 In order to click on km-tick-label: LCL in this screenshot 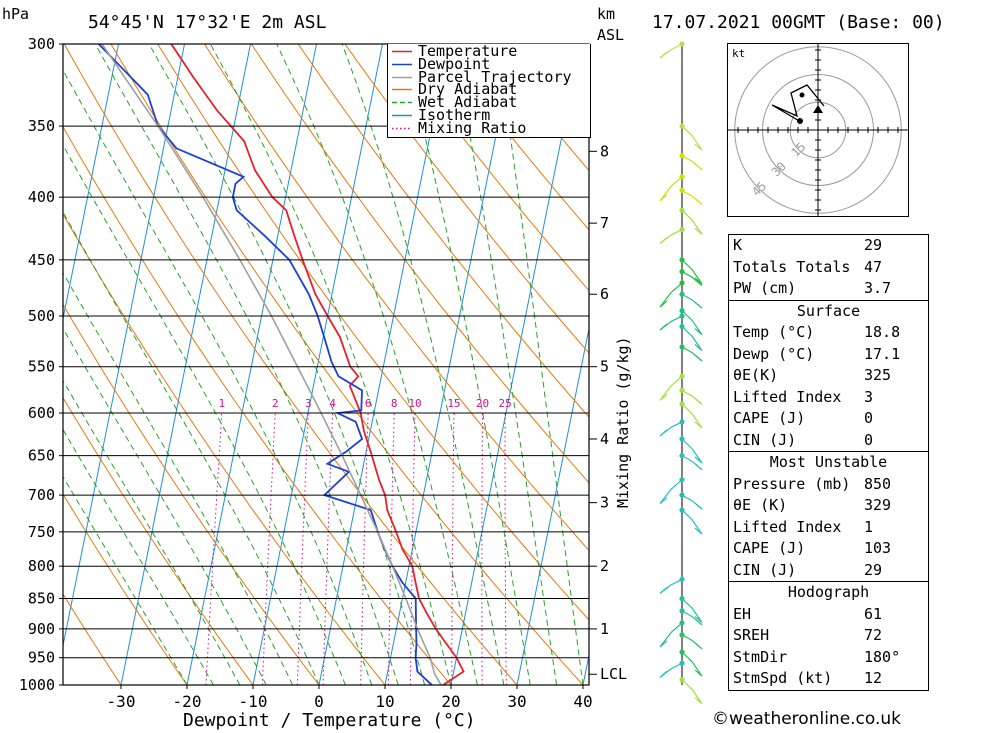, I will do `click(613, 674)`.